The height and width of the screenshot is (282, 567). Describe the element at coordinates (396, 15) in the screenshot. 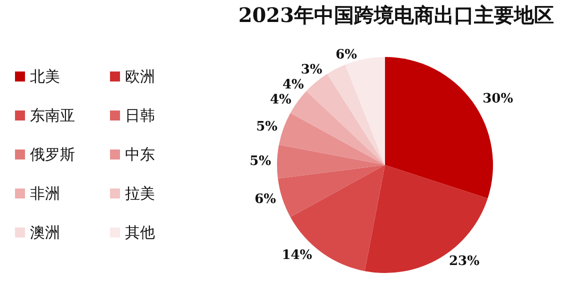

I see `chart-title: 2023年中国跨境电商出口主要地区` at that location.